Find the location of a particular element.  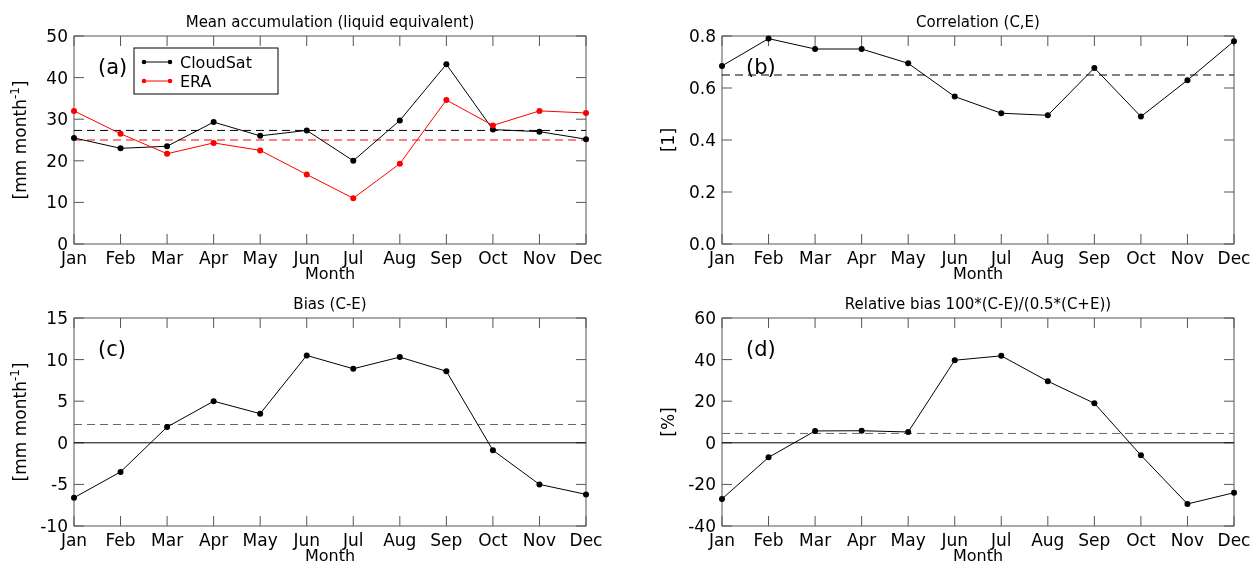

y-tick-label: 5 is located at coordinates (62, 401).